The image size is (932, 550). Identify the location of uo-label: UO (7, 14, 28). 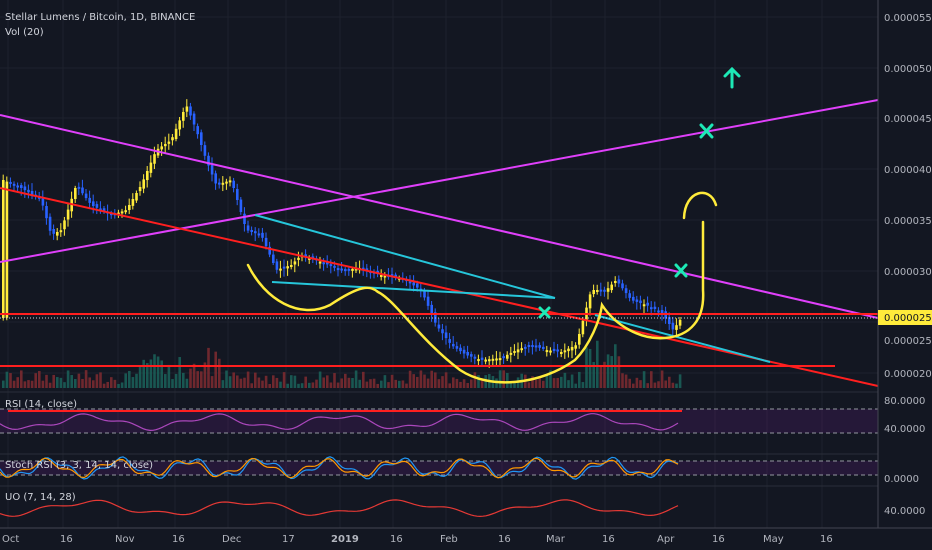
(40, 497).